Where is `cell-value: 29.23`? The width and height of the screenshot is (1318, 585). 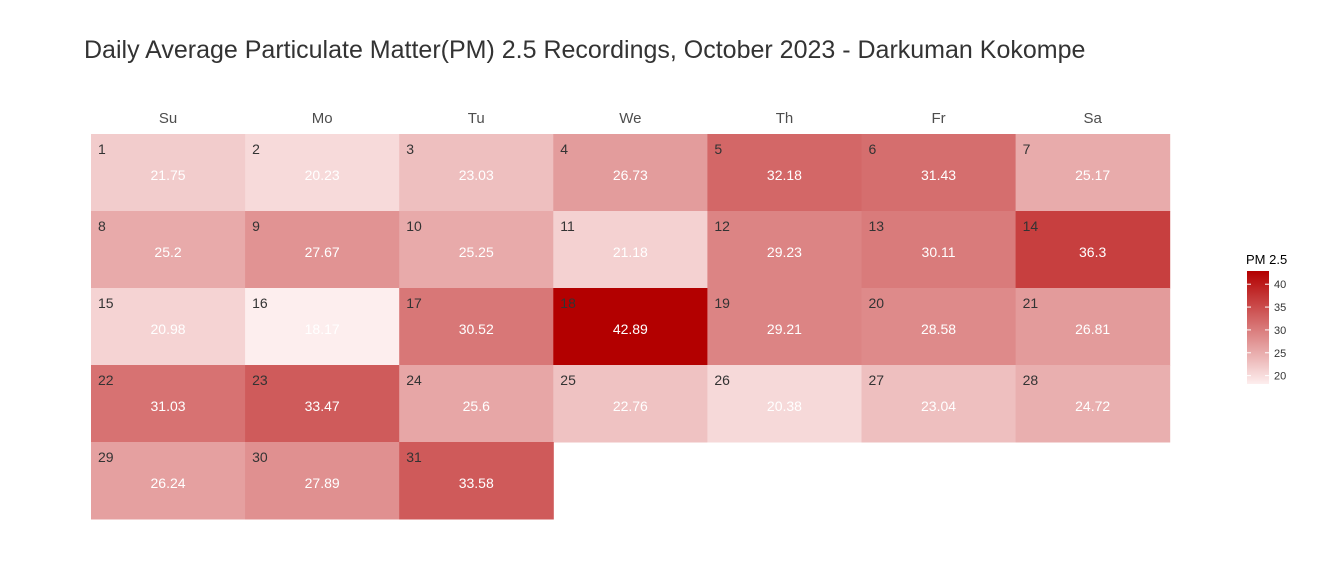
cell-value: 29.23 is located at coordinates (784, 252).